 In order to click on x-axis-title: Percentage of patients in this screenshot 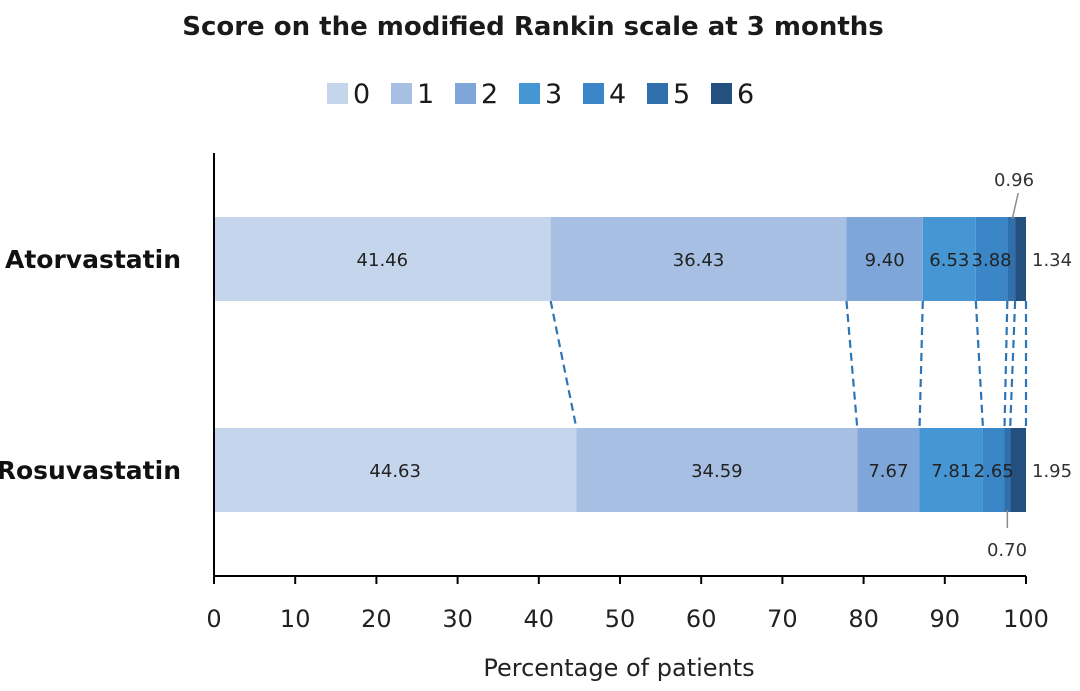, I will do `click(618, 668)`.